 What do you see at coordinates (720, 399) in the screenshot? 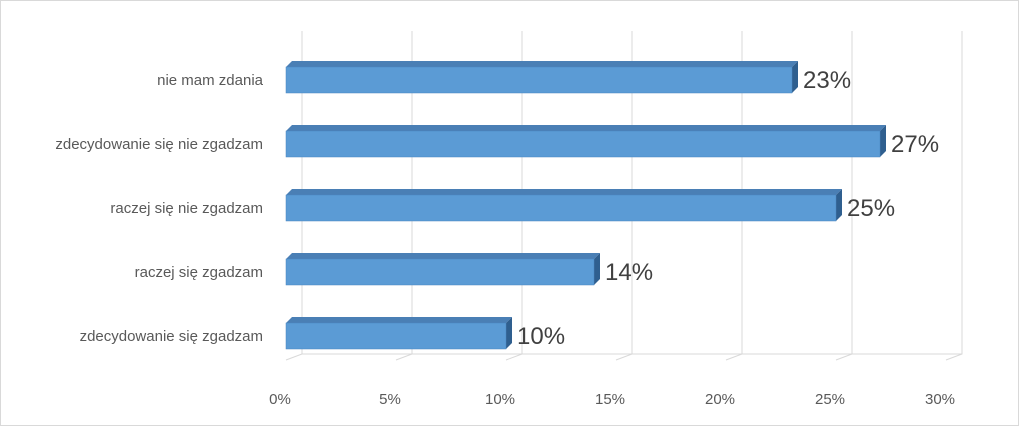
I see `x-tick-label: 20%` at bounding box center [720, 399].